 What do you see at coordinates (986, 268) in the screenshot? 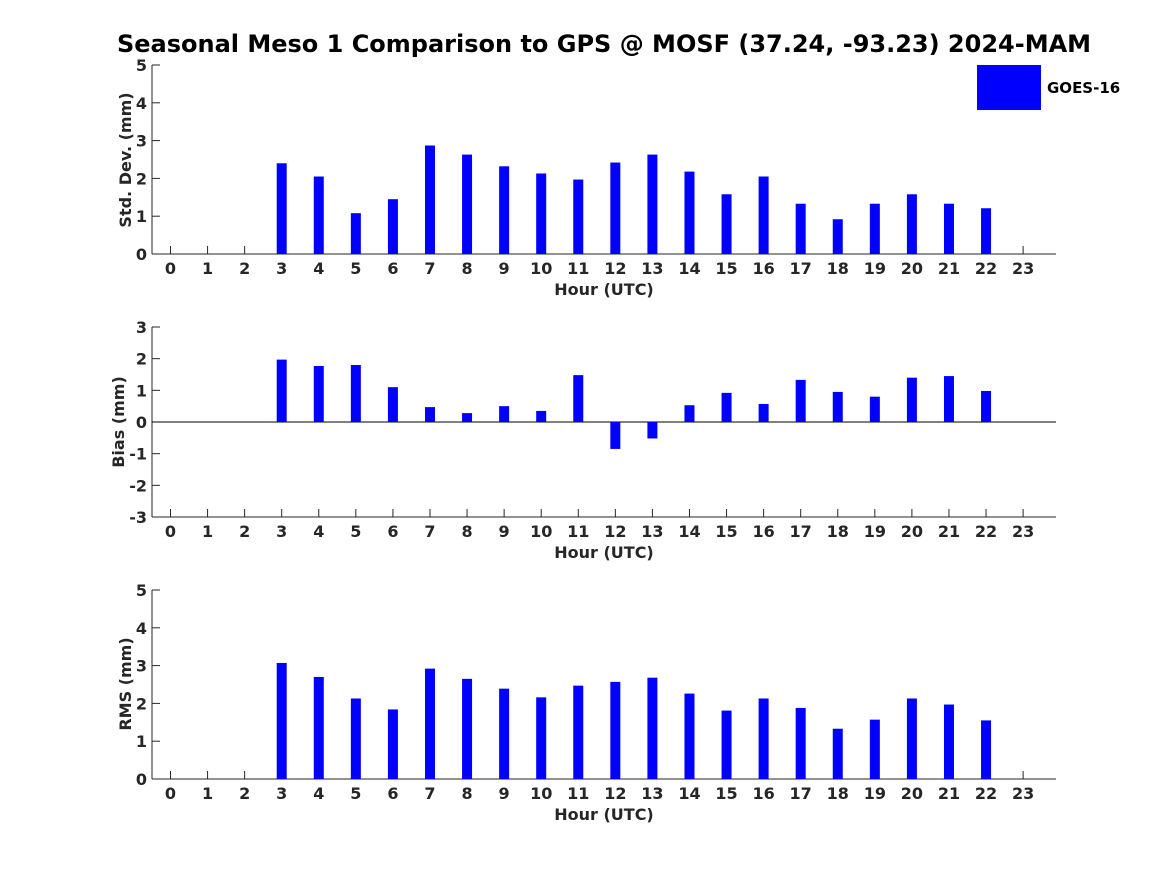
I see `x-tick-label: 22` at bounding box center [986, 268].